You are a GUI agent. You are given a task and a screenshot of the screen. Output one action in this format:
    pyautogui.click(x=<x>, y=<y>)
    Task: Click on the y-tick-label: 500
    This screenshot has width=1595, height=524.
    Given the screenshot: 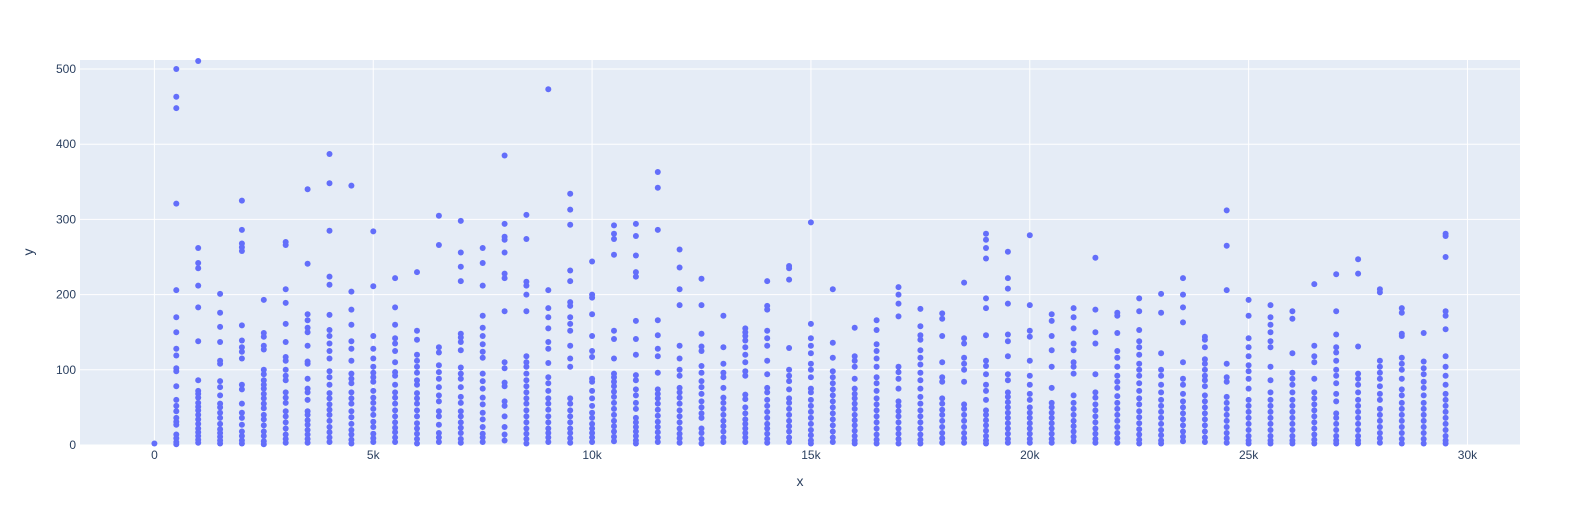 What is the action you would take?
    pyautogui.click(x=66, y=69)
    